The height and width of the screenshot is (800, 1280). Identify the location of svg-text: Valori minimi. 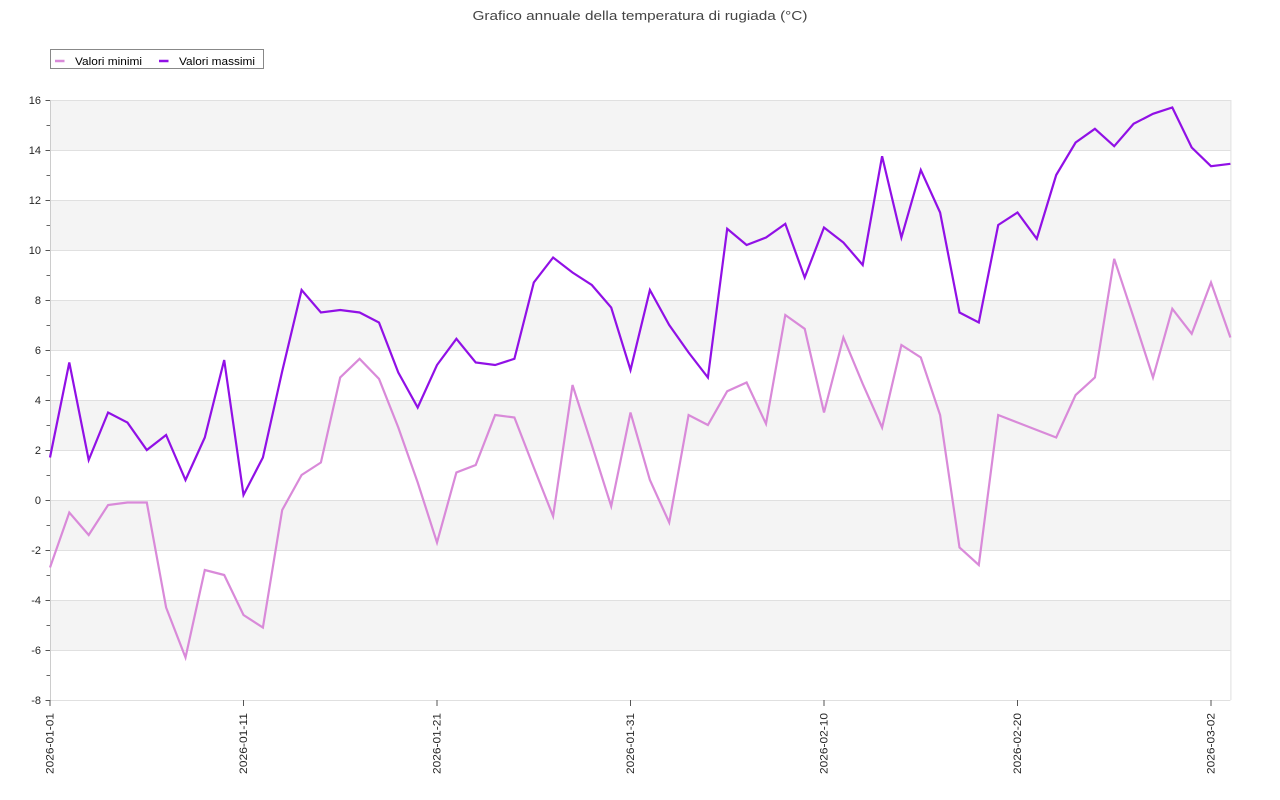
(108, 62).